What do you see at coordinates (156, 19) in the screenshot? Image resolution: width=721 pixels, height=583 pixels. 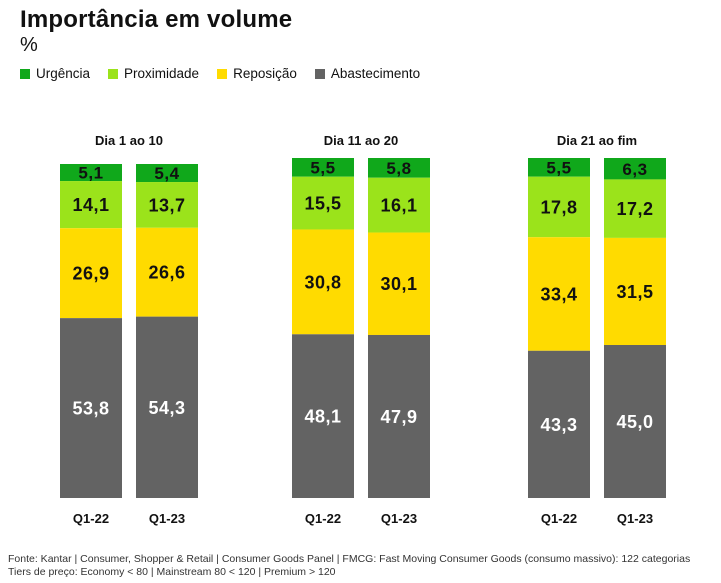 I see `chart-title: Importância em volume` at bounding box center [156, 19].